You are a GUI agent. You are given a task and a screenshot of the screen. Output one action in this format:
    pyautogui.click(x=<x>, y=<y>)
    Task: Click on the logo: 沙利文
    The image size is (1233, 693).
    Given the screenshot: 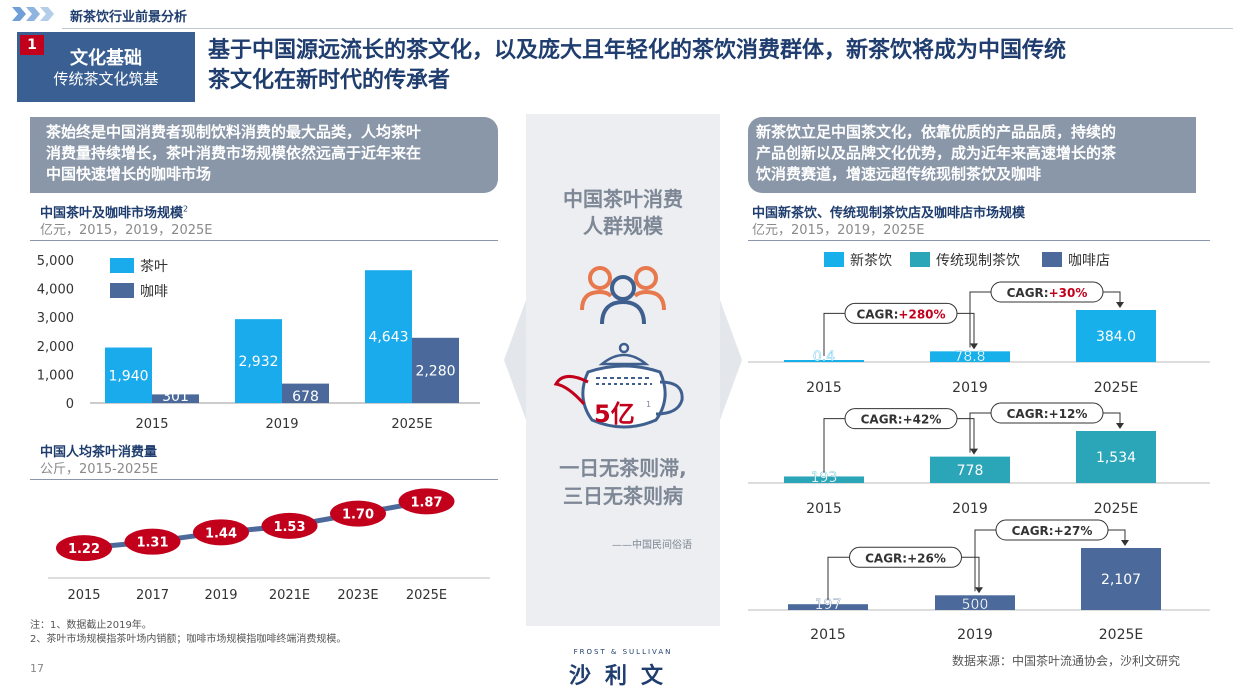 What is the action you would take?
    pyautogui.click(x=622, y=676)
    